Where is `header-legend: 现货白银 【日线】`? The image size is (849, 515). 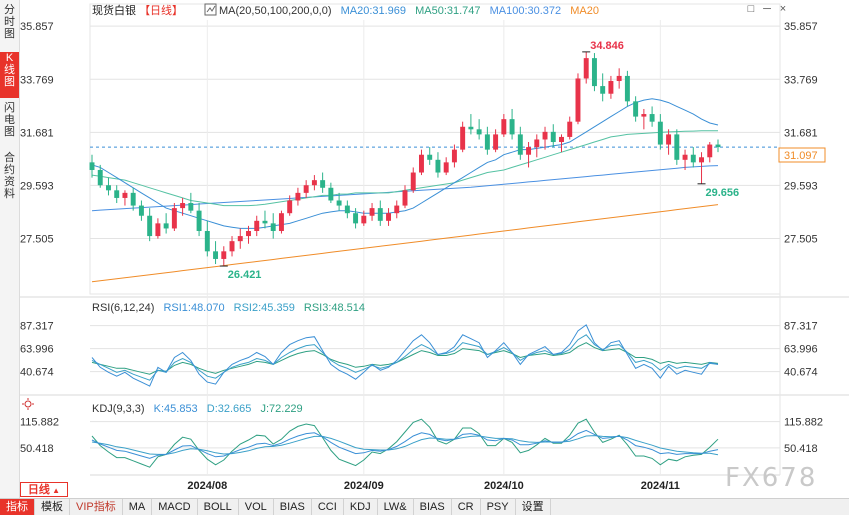
header-legend: 现货白银 【日线】 is located at coordinates (137, 10).